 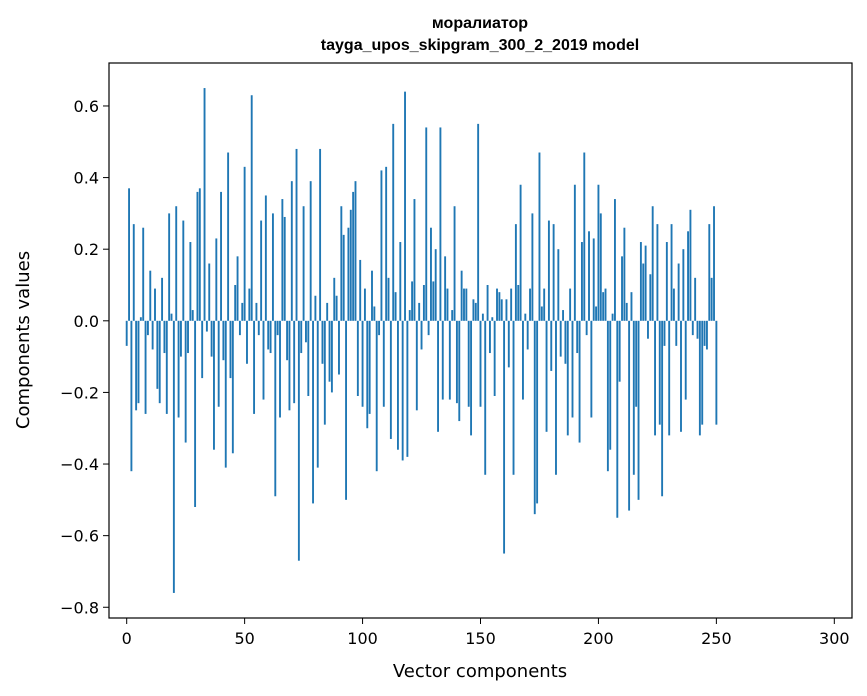 What do you see at coordinates (127, 638) in the screenshot?
I see `x-tick-label: 0` at bounding box center [127, 638].